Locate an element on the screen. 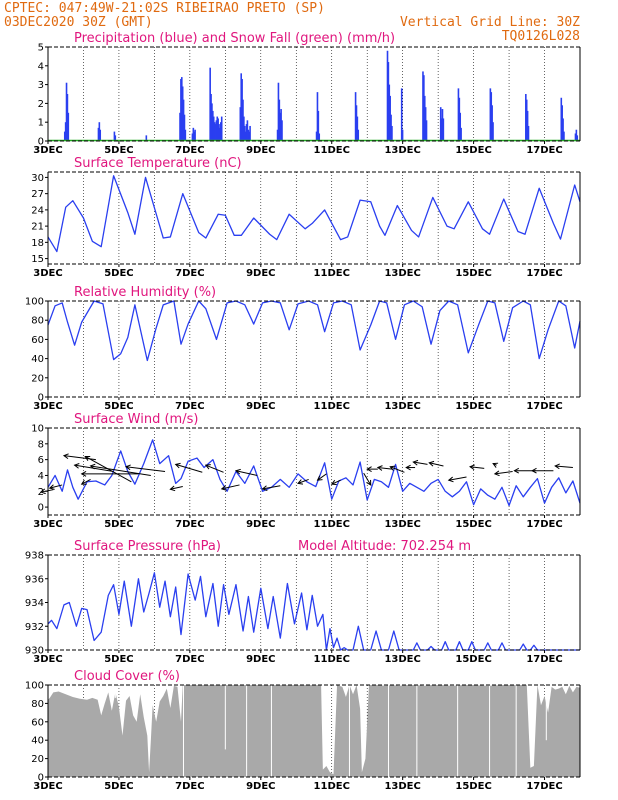 This screenshot has height=800, width=618. y-tick-label: 934 is located at coordinates (34, 603).